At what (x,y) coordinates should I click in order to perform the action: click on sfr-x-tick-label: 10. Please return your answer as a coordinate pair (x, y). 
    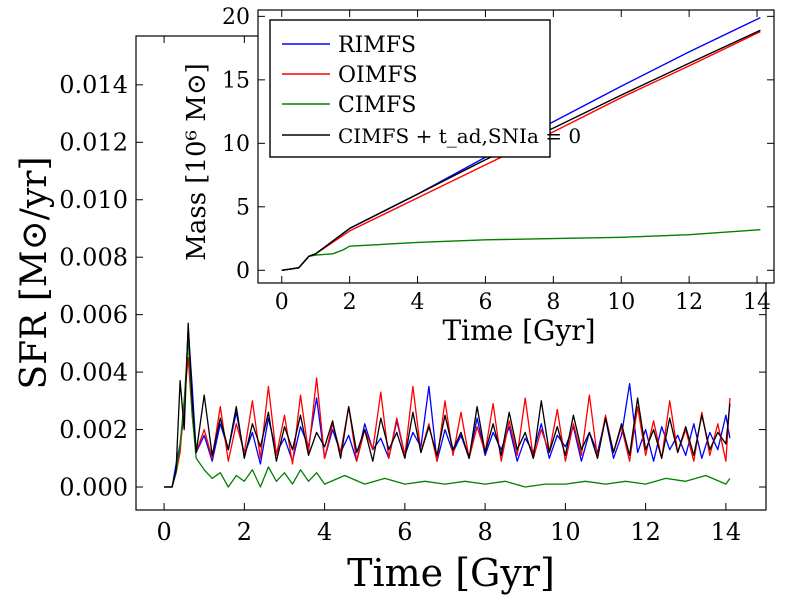
    Looking at the image, I should click on (565, 532).